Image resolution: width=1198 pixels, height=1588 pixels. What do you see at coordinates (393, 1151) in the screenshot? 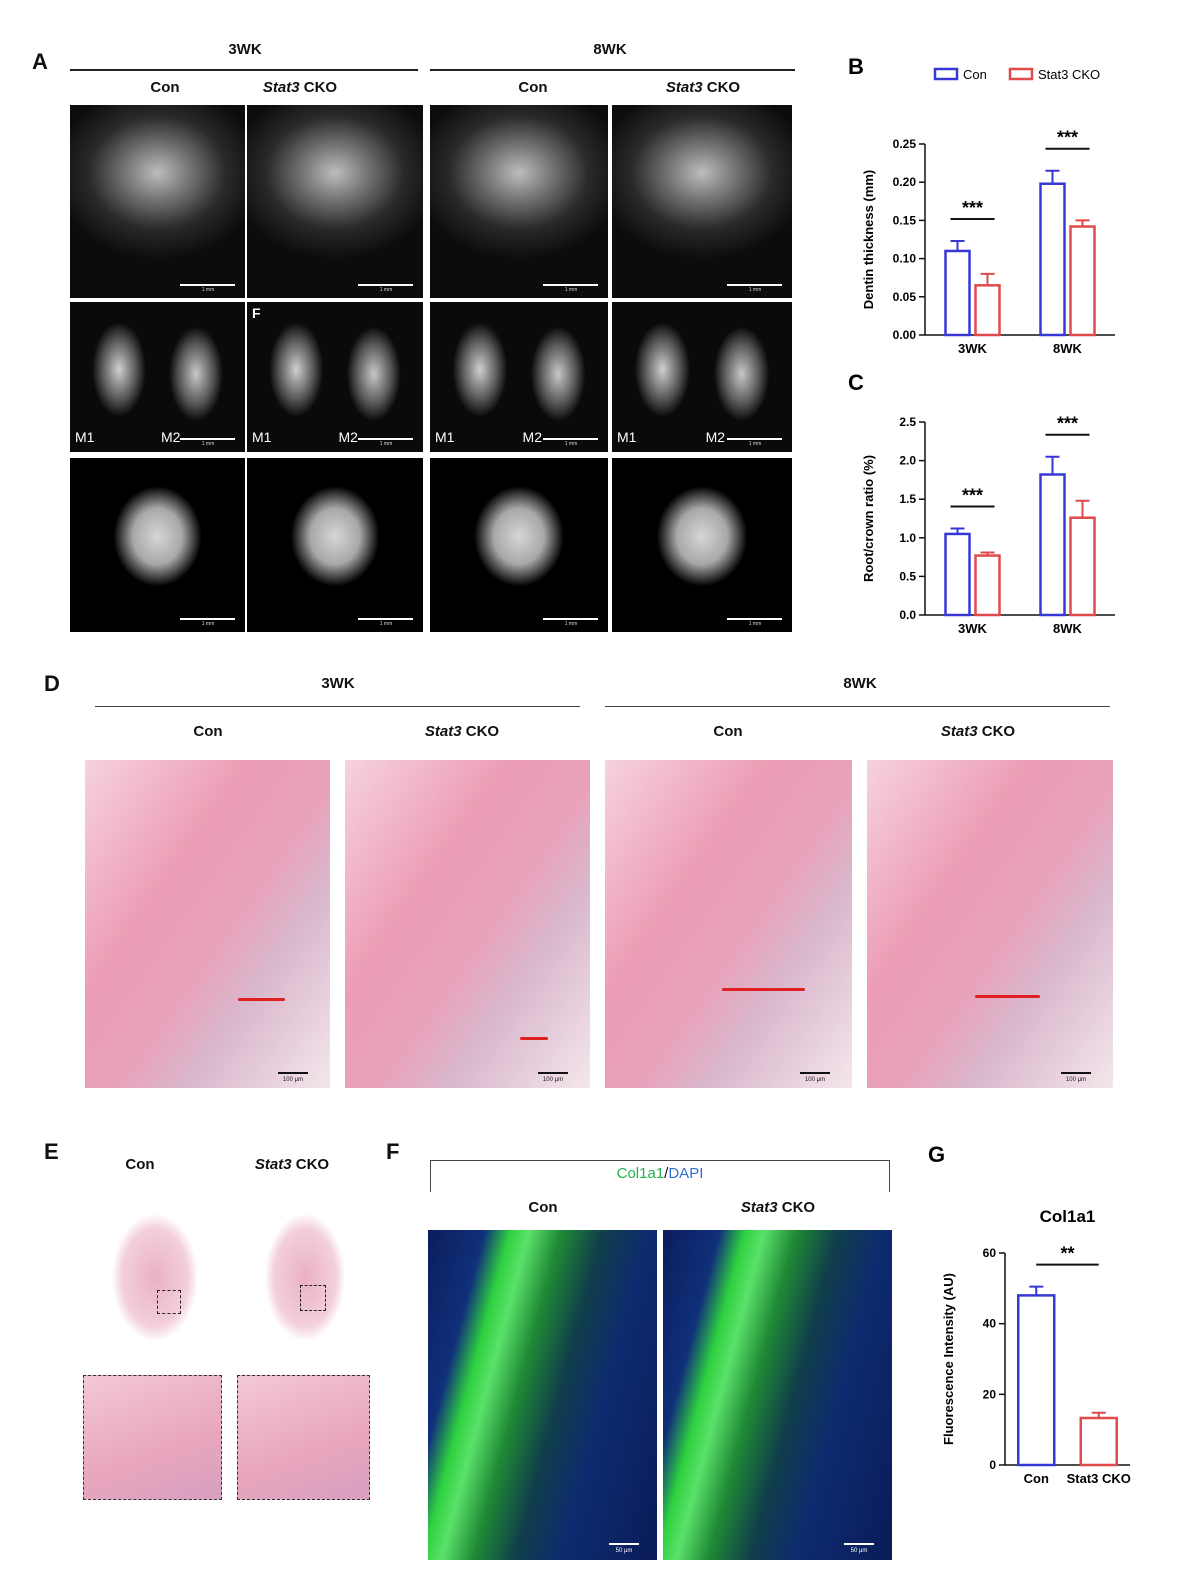
I see `panel-label: F` at bounding box center [393, 1151].